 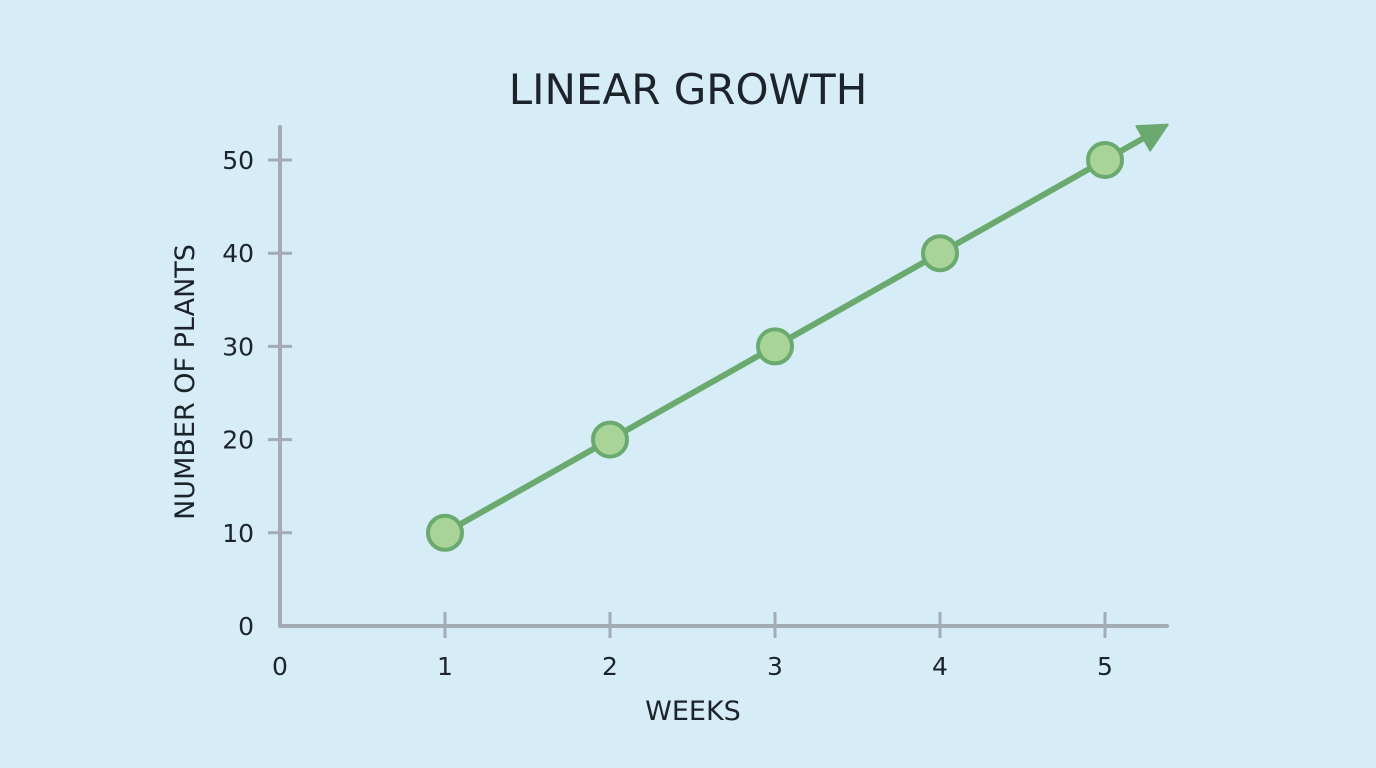 What do you see at coordinates (1152, 137) in the screenshot?
I see `series-arrowhead` at bounding box center [1152, 137].